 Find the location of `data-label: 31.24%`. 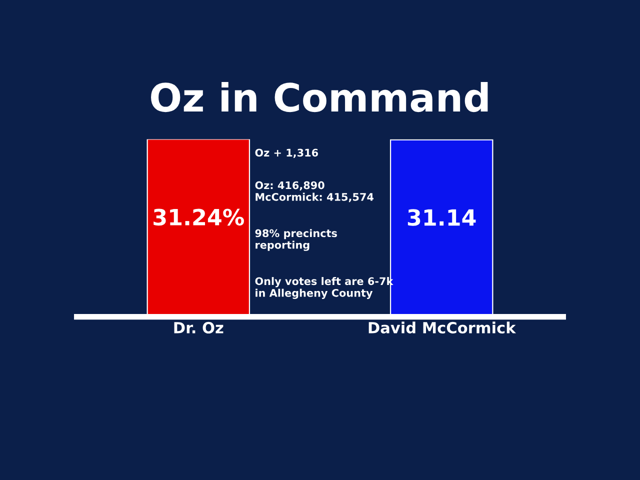

data-label: 31.24% is located at coordinates (199, 217).